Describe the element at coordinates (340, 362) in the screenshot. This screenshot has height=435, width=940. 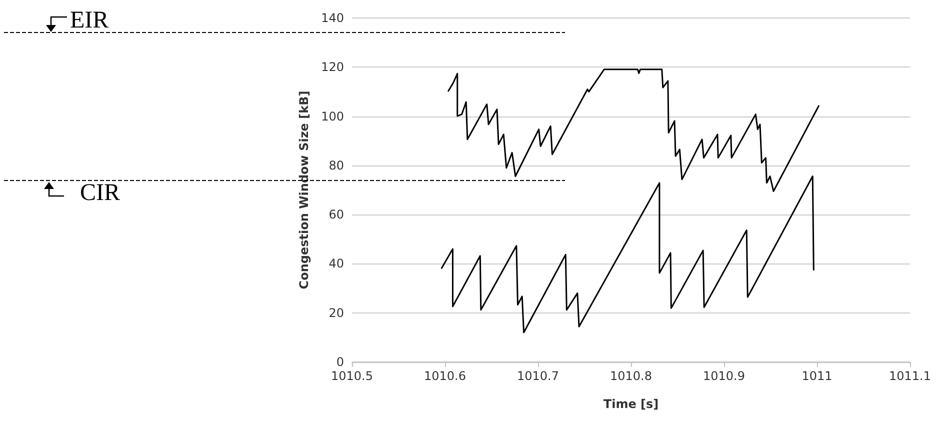
I see `y-tick-label: 0` at that location.